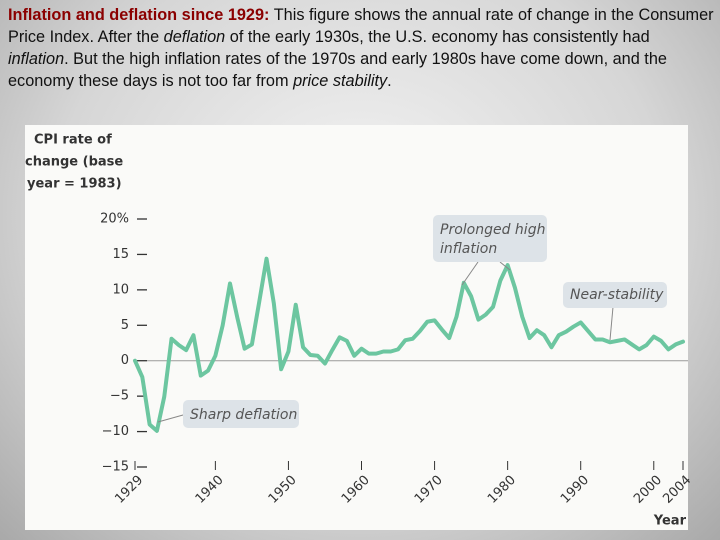  What do you see at coordinates (340, 81) in the screenshot?
I see `caption-term: price stability` at bounding box center [340, 81].